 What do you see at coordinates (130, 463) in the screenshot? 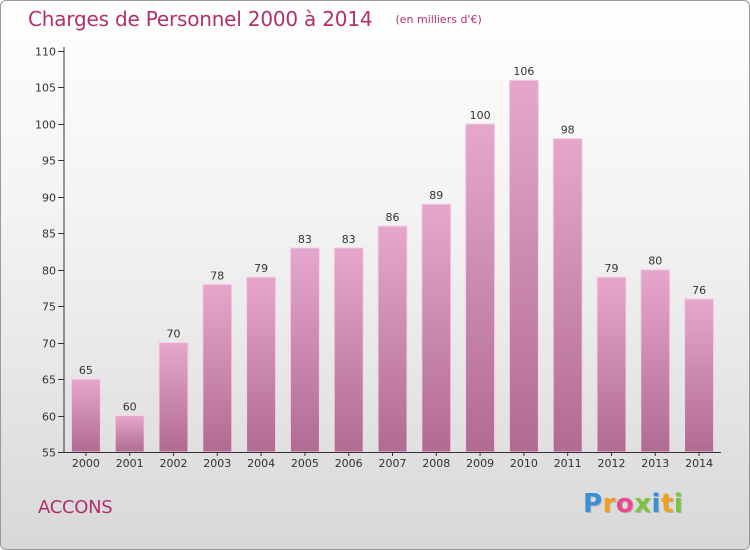
I see `x-tick-label: 2001` at bounding box center [130, 463].